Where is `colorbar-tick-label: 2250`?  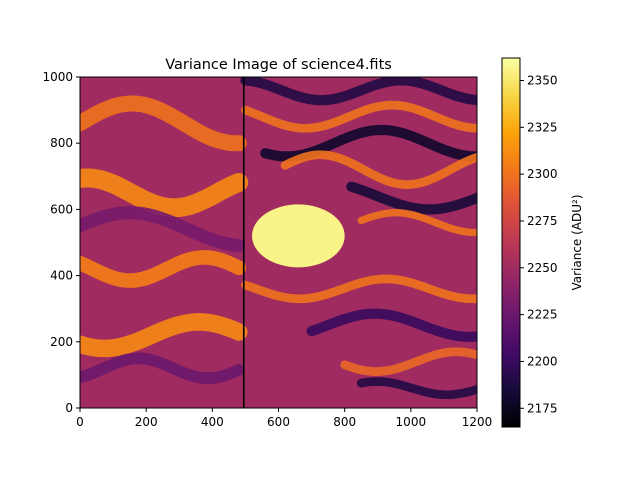 colorbar-tick-label: 2250 is located at coordinates (542, 268).